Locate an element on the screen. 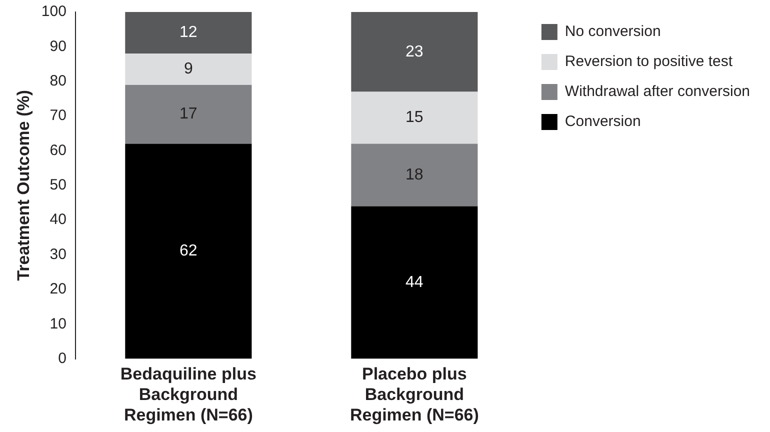 This screenshot has height=432, width=770. y-tick-label: 90 is located at coordinates (58, 46).